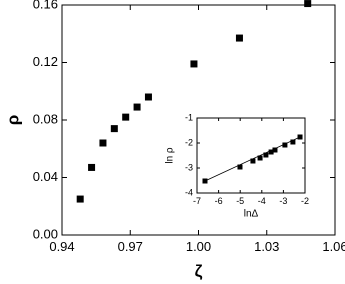 This screenshot has width=345, height=284. I want to click on x-tick-label: -5, so click(240, 201).